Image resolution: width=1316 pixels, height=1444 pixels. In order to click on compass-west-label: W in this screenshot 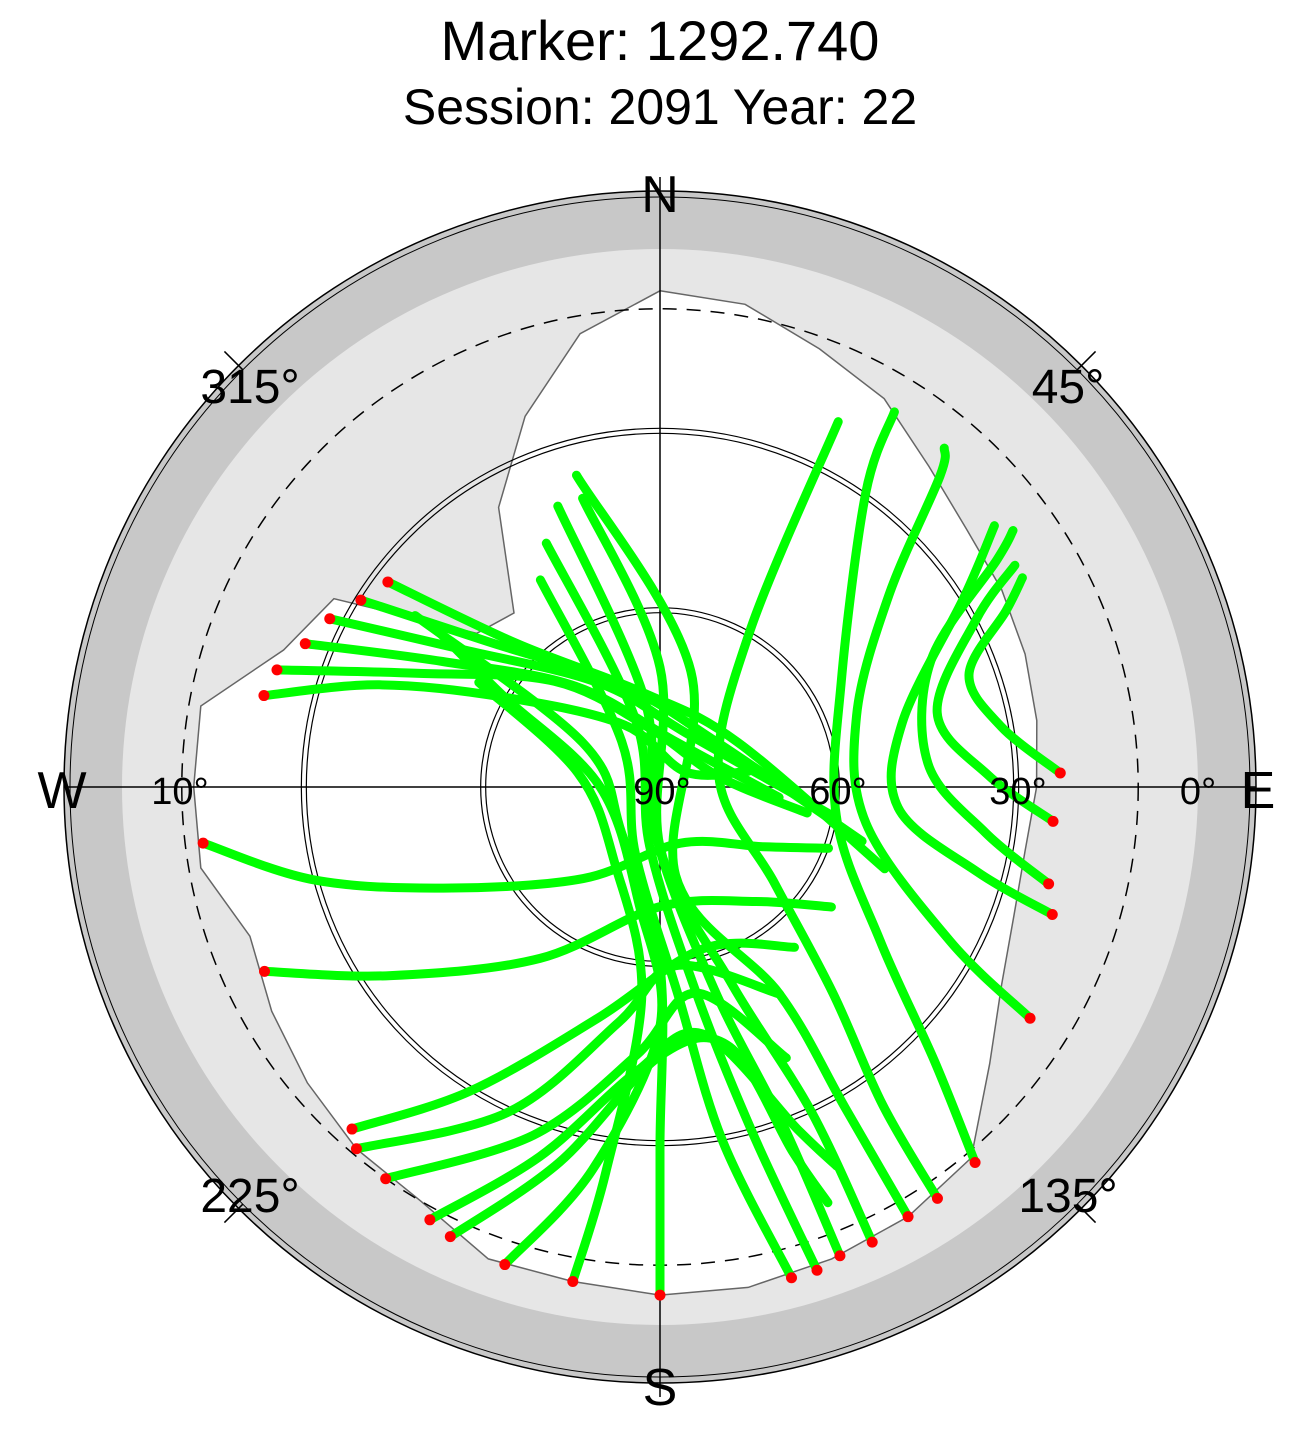, I will do `click(61, 791)`.